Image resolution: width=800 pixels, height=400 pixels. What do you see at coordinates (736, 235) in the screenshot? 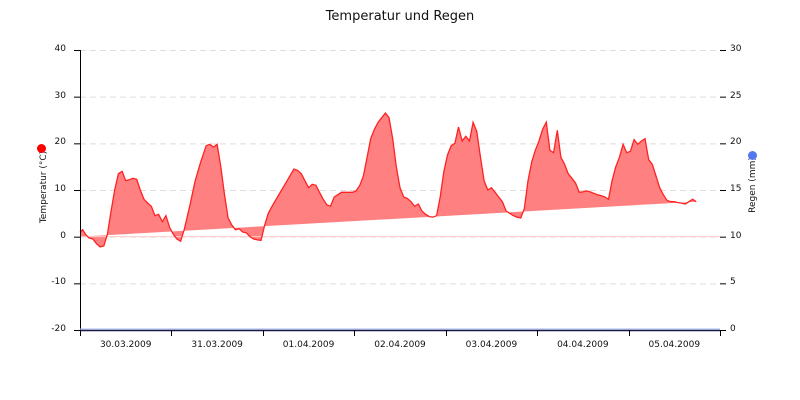
I see `y-tick-label-right: 10` at bounding box center [736, 235].